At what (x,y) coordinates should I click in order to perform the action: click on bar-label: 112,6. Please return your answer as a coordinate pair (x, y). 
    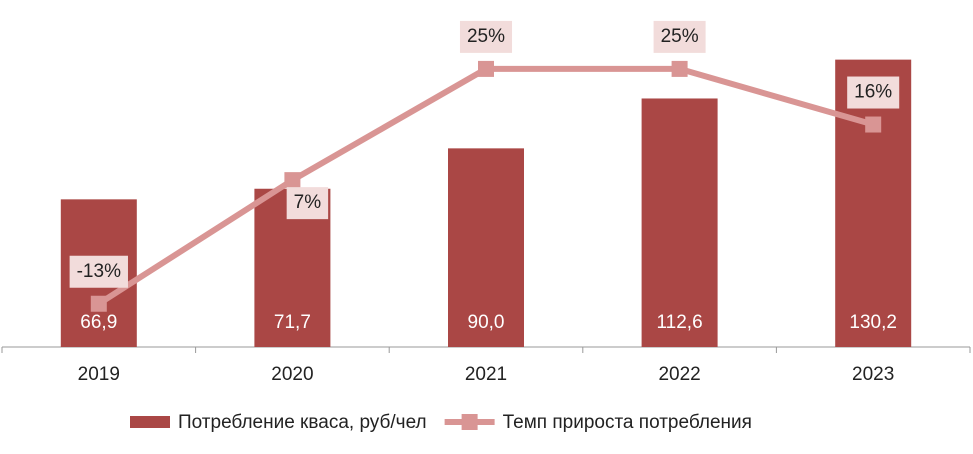
    Looking at the image, I should click on (680, 322).